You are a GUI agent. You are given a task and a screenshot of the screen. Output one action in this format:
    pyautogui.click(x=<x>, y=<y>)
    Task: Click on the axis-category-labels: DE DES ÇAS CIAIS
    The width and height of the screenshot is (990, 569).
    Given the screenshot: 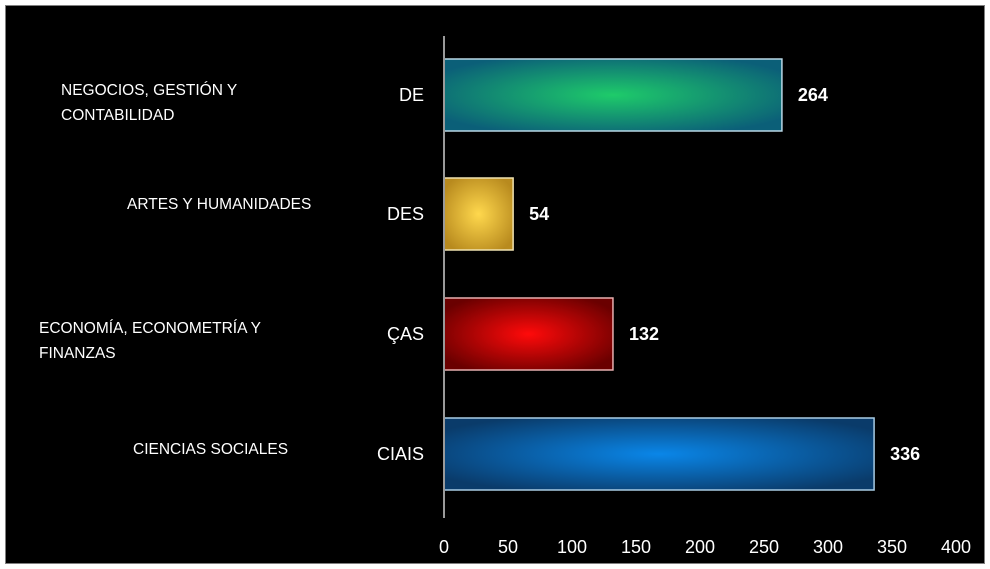 What is the action you would take?
    pyautogui.click(x=400, y=274)
    